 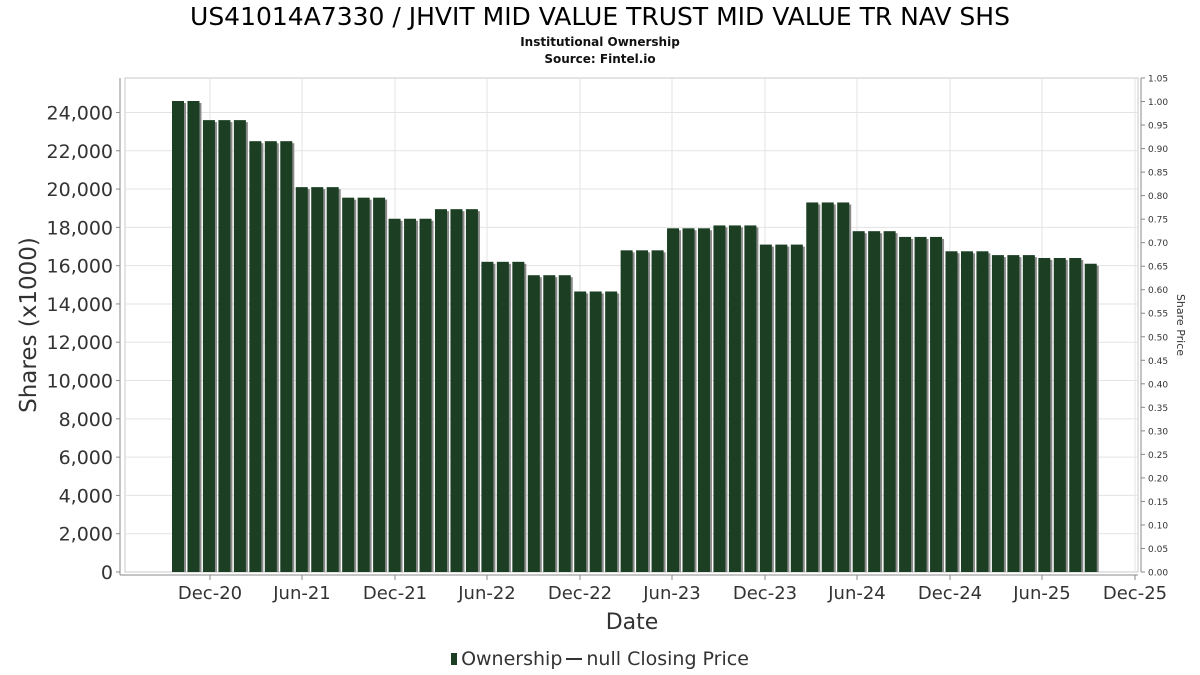 What do you see at coordinates (512, 659) in the screenshot?
I see `legend-ownership-label: Ownership` at bounding box center [512, 659].